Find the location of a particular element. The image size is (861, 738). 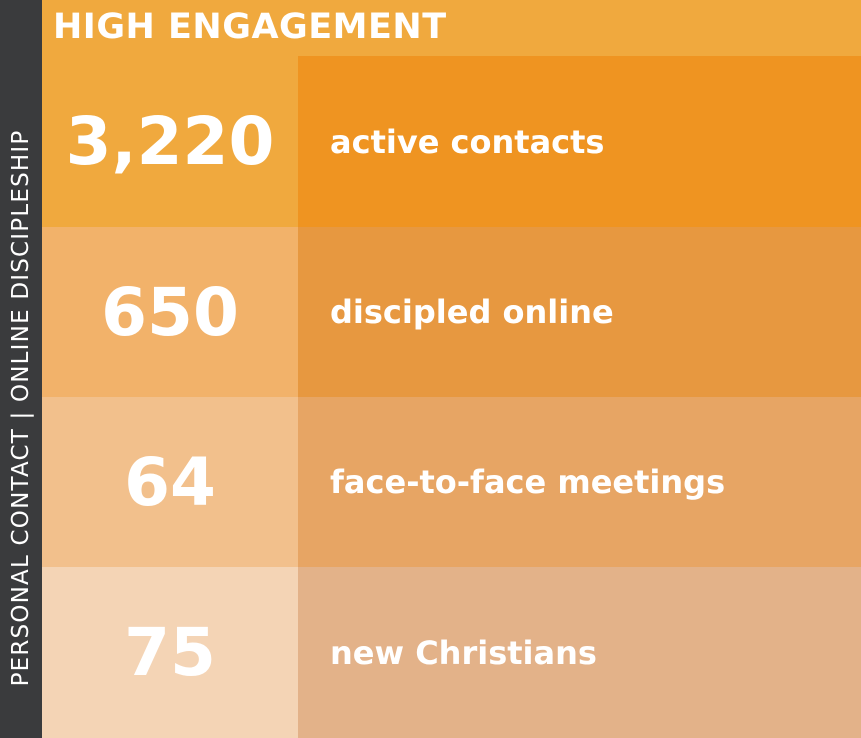

stat-value: 650 is located at coordinates (170, 312).